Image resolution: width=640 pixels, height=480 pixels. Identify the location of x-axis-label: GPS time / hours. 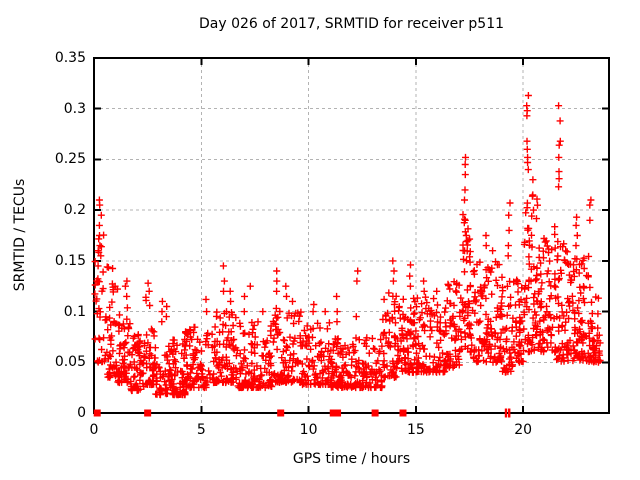
(351, 459).